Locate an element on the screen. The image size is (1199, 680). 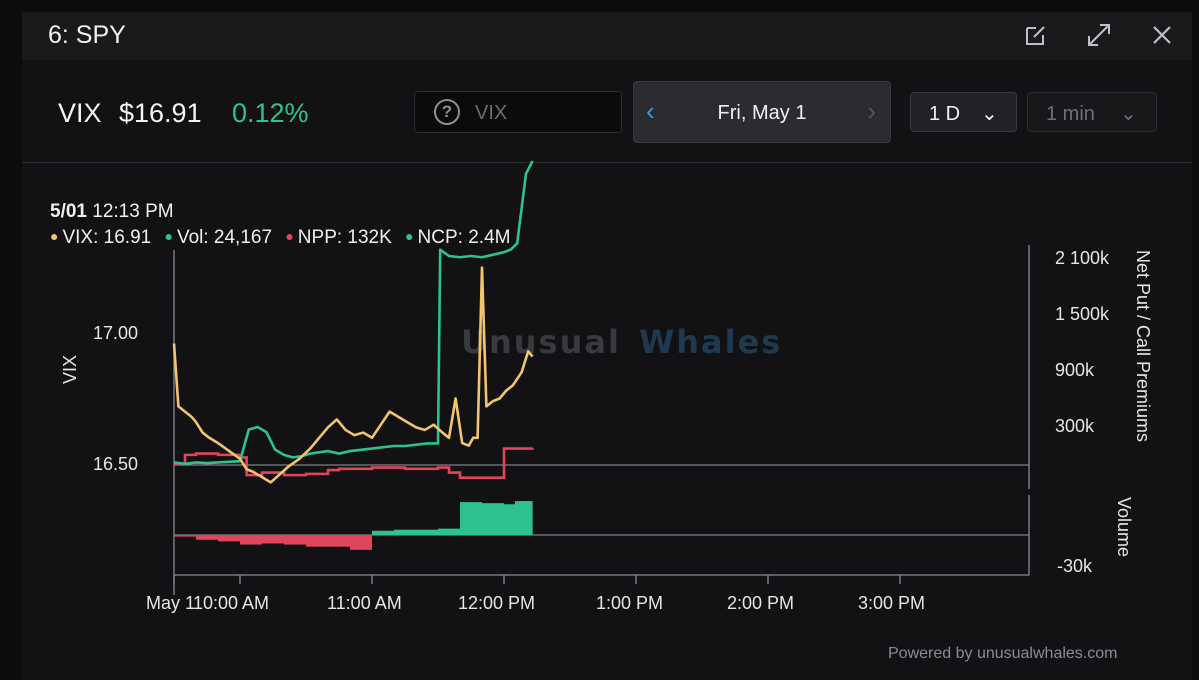
selected-date: Fri, May 1 is located at coordinates (762, 113).